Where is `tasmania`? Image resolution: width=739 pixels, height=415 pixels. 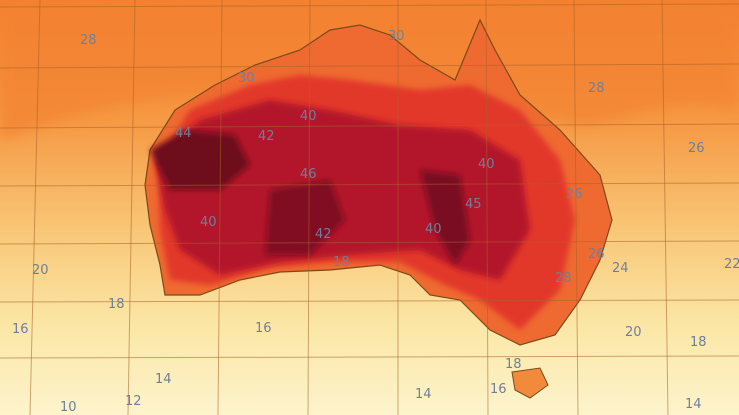
tasmania is located at coordinates (530, 383).